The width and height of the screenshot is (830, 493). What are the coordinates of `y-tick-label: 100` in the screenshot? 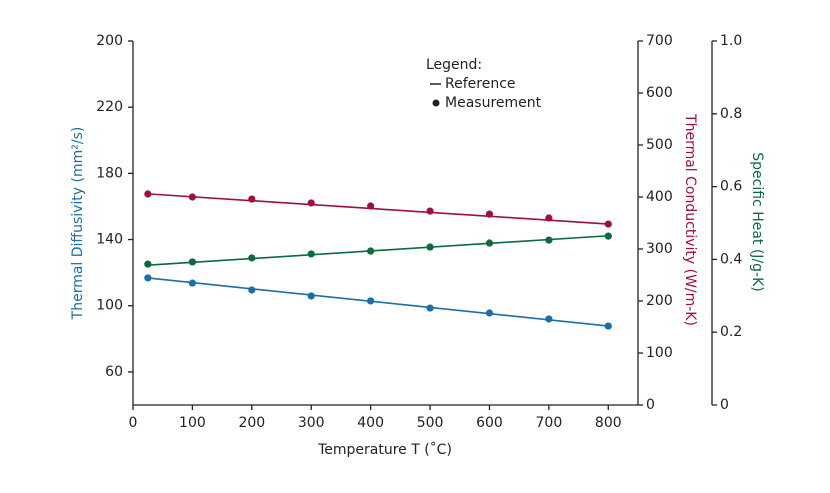 It's located at (109, 306).